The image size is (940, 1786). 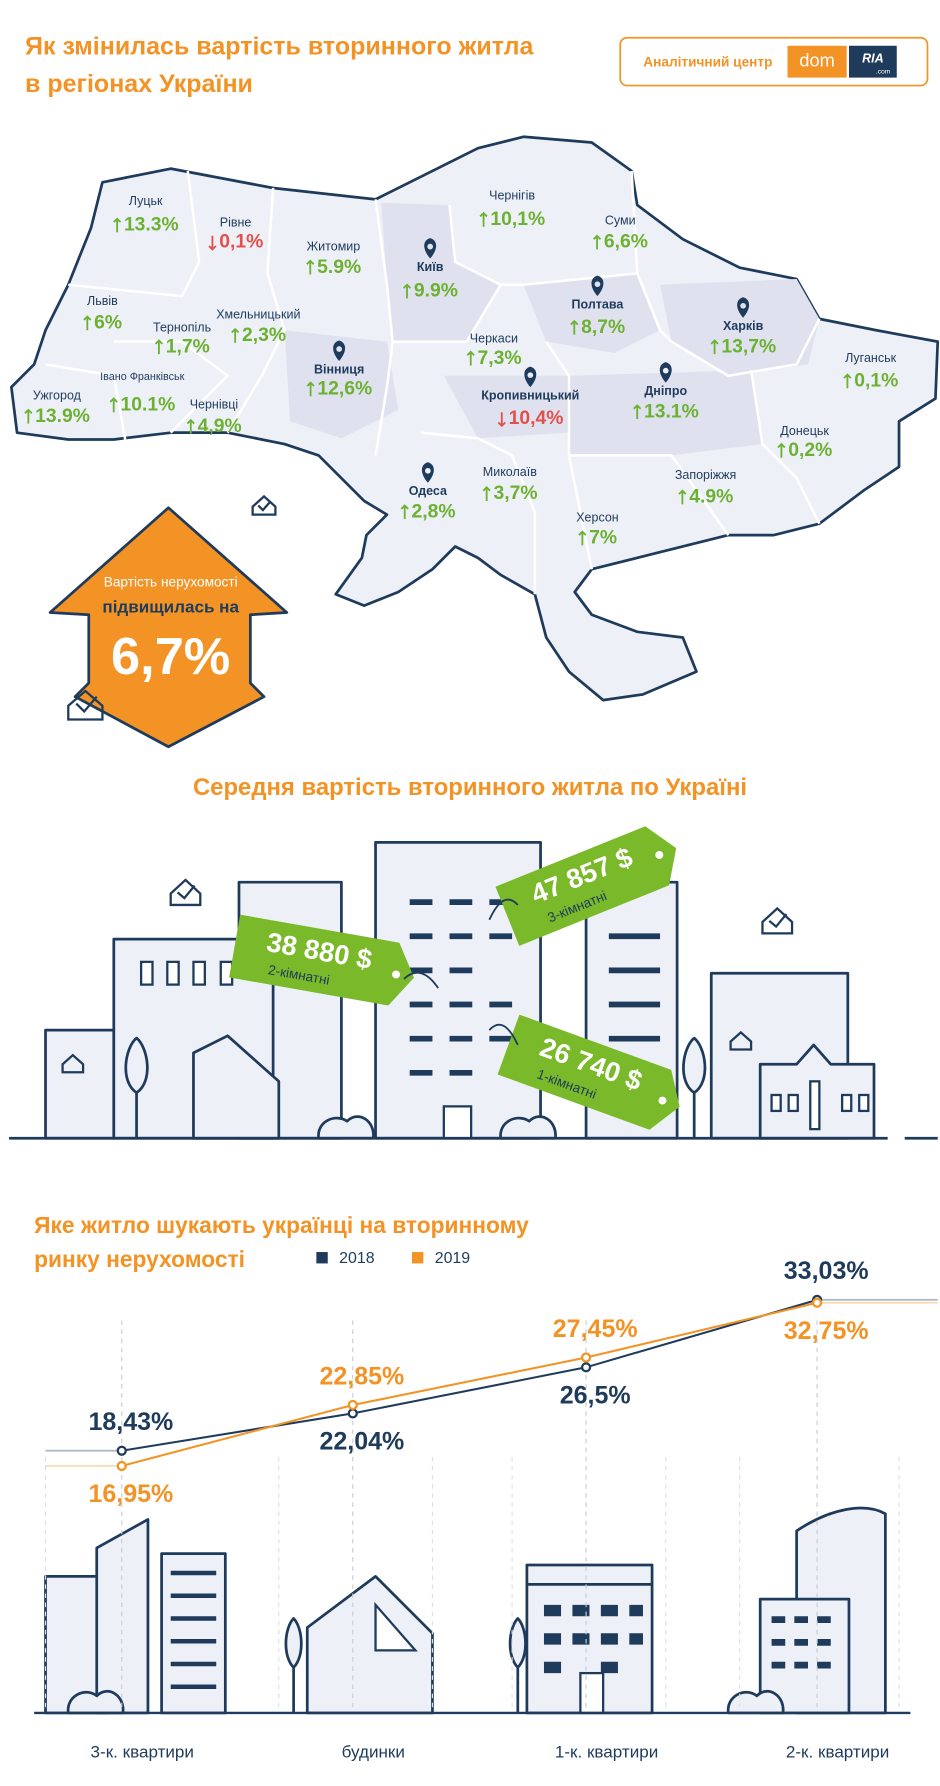 I want to click on region-change: 7,3%, so click(x=500, y=358).